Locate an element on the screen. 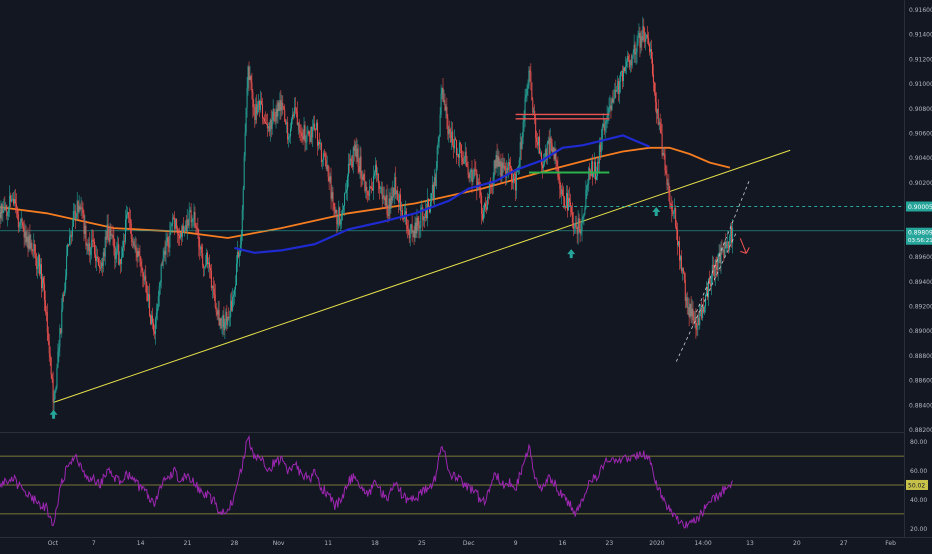 Image resolution: width=932 pixels, height=554 pixels. x-tick-label: 2020 is located at coordinates (656, 543).